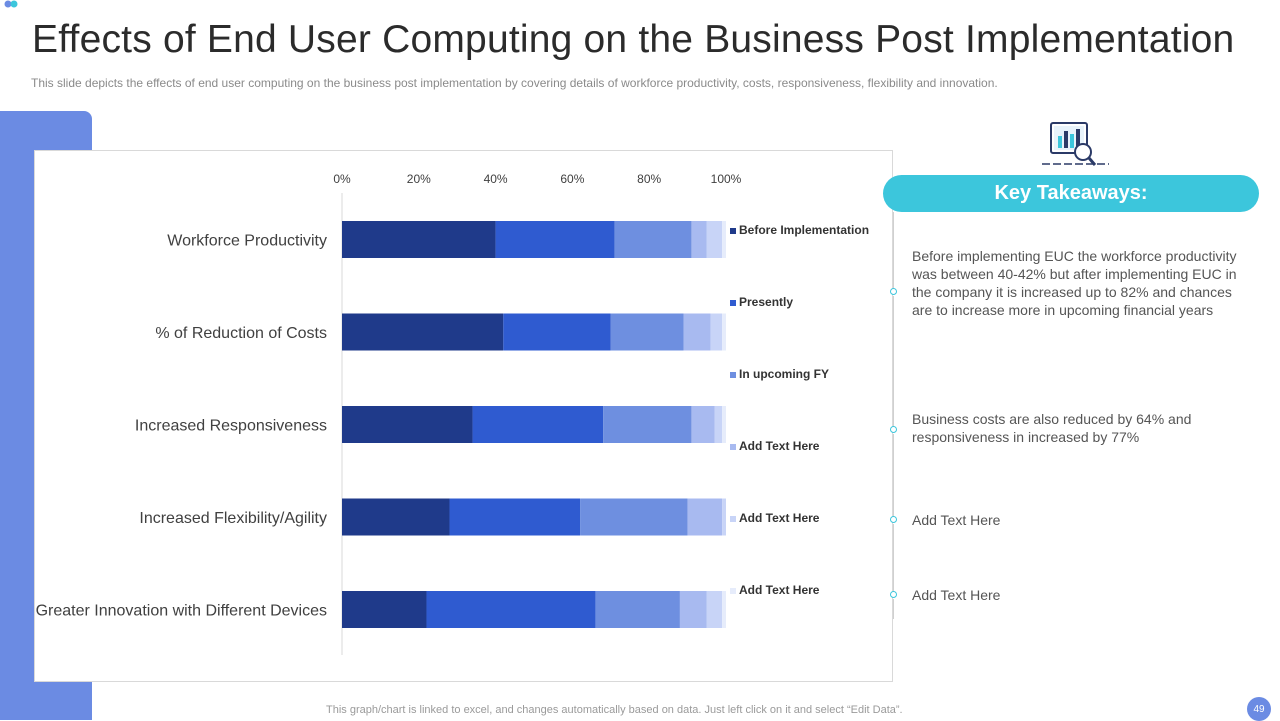  What do you see at coordinates (1259, 709) in the screenshot?
I see `page-number-badge: 49` at bounding box center [1259, 709].